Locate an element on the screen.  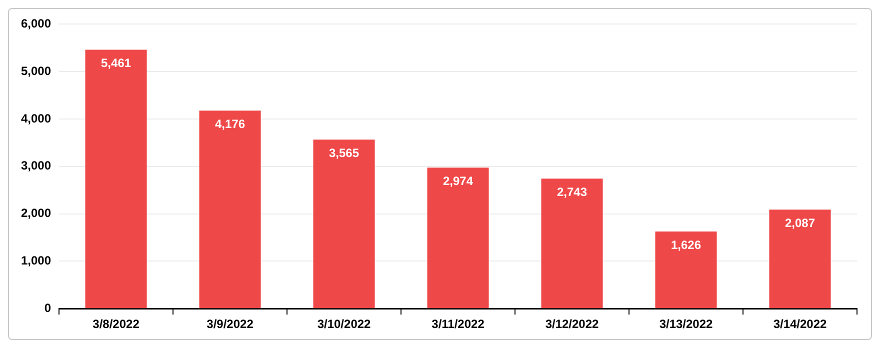
data-label: 1,626 is located at coordinates (686, 245).